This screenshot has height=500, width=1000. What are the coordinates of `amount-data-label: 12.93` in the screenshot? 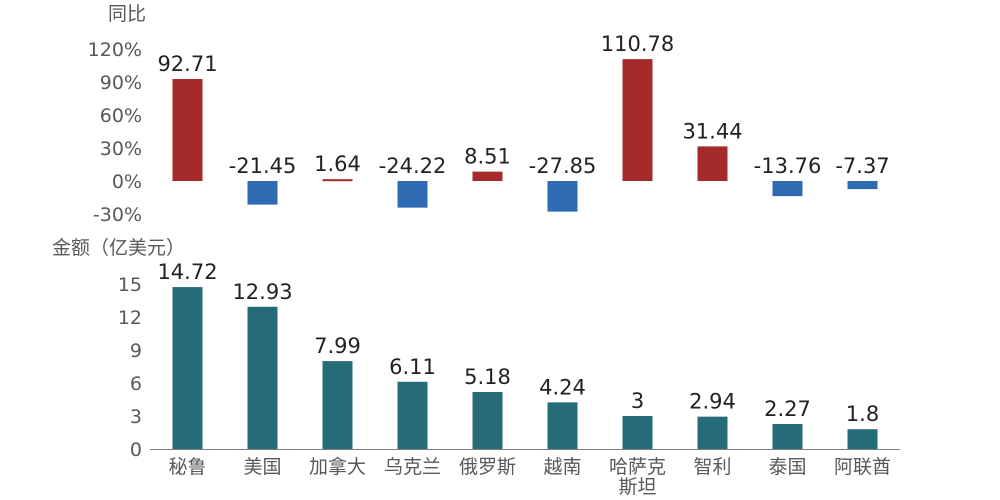 It's located at (262, 292).